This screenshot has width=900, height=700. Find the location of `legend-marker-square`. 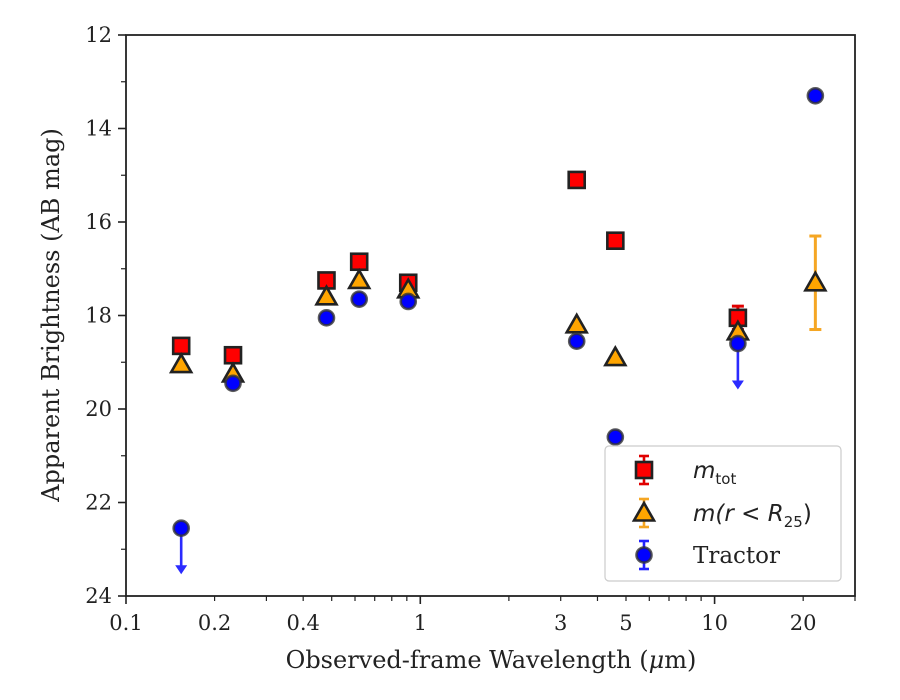

legend-marker-square is located at coordinates (644, 470).